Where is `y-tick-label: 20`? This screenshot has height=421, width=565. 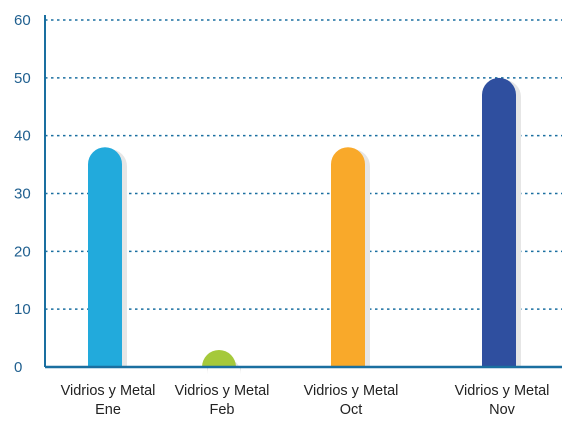
y-tick-label: 20 is located at coordinates (22, 251).